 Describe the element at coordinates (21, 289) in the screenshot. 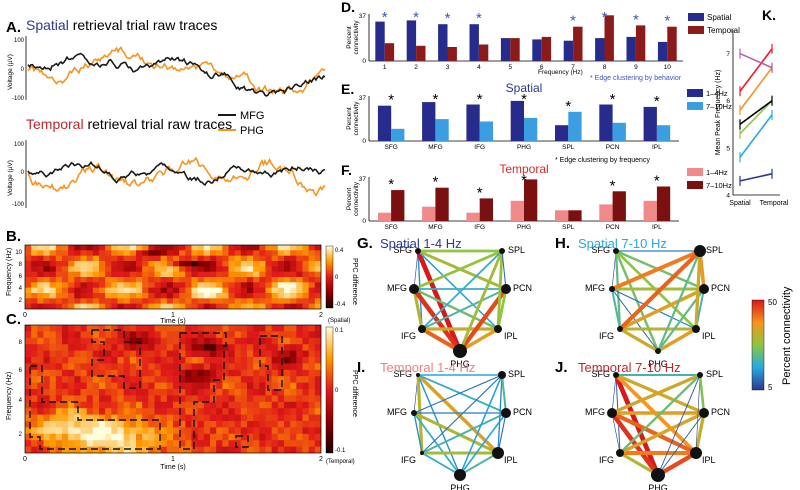

I see `b-ytick: 4` at that location.